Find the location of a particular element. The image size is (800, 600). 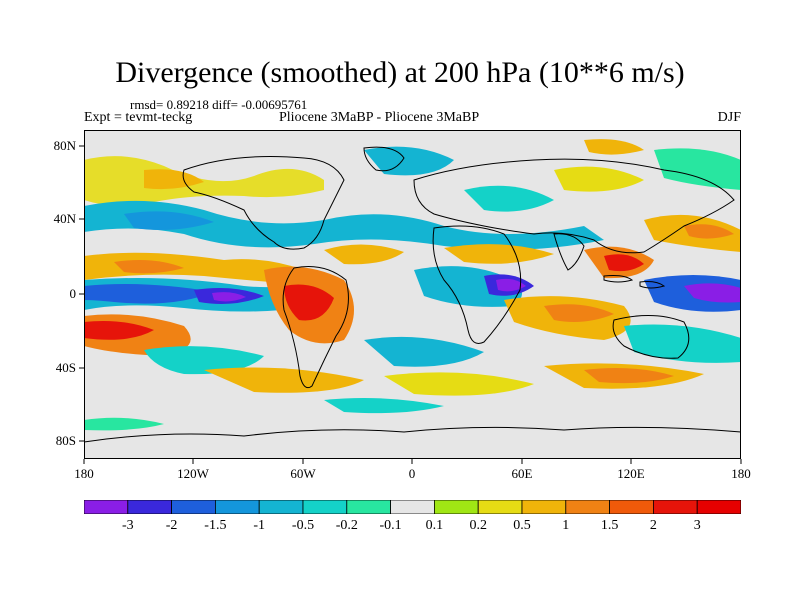

colorbar-label: -3 is located at coordinates (127, 525).